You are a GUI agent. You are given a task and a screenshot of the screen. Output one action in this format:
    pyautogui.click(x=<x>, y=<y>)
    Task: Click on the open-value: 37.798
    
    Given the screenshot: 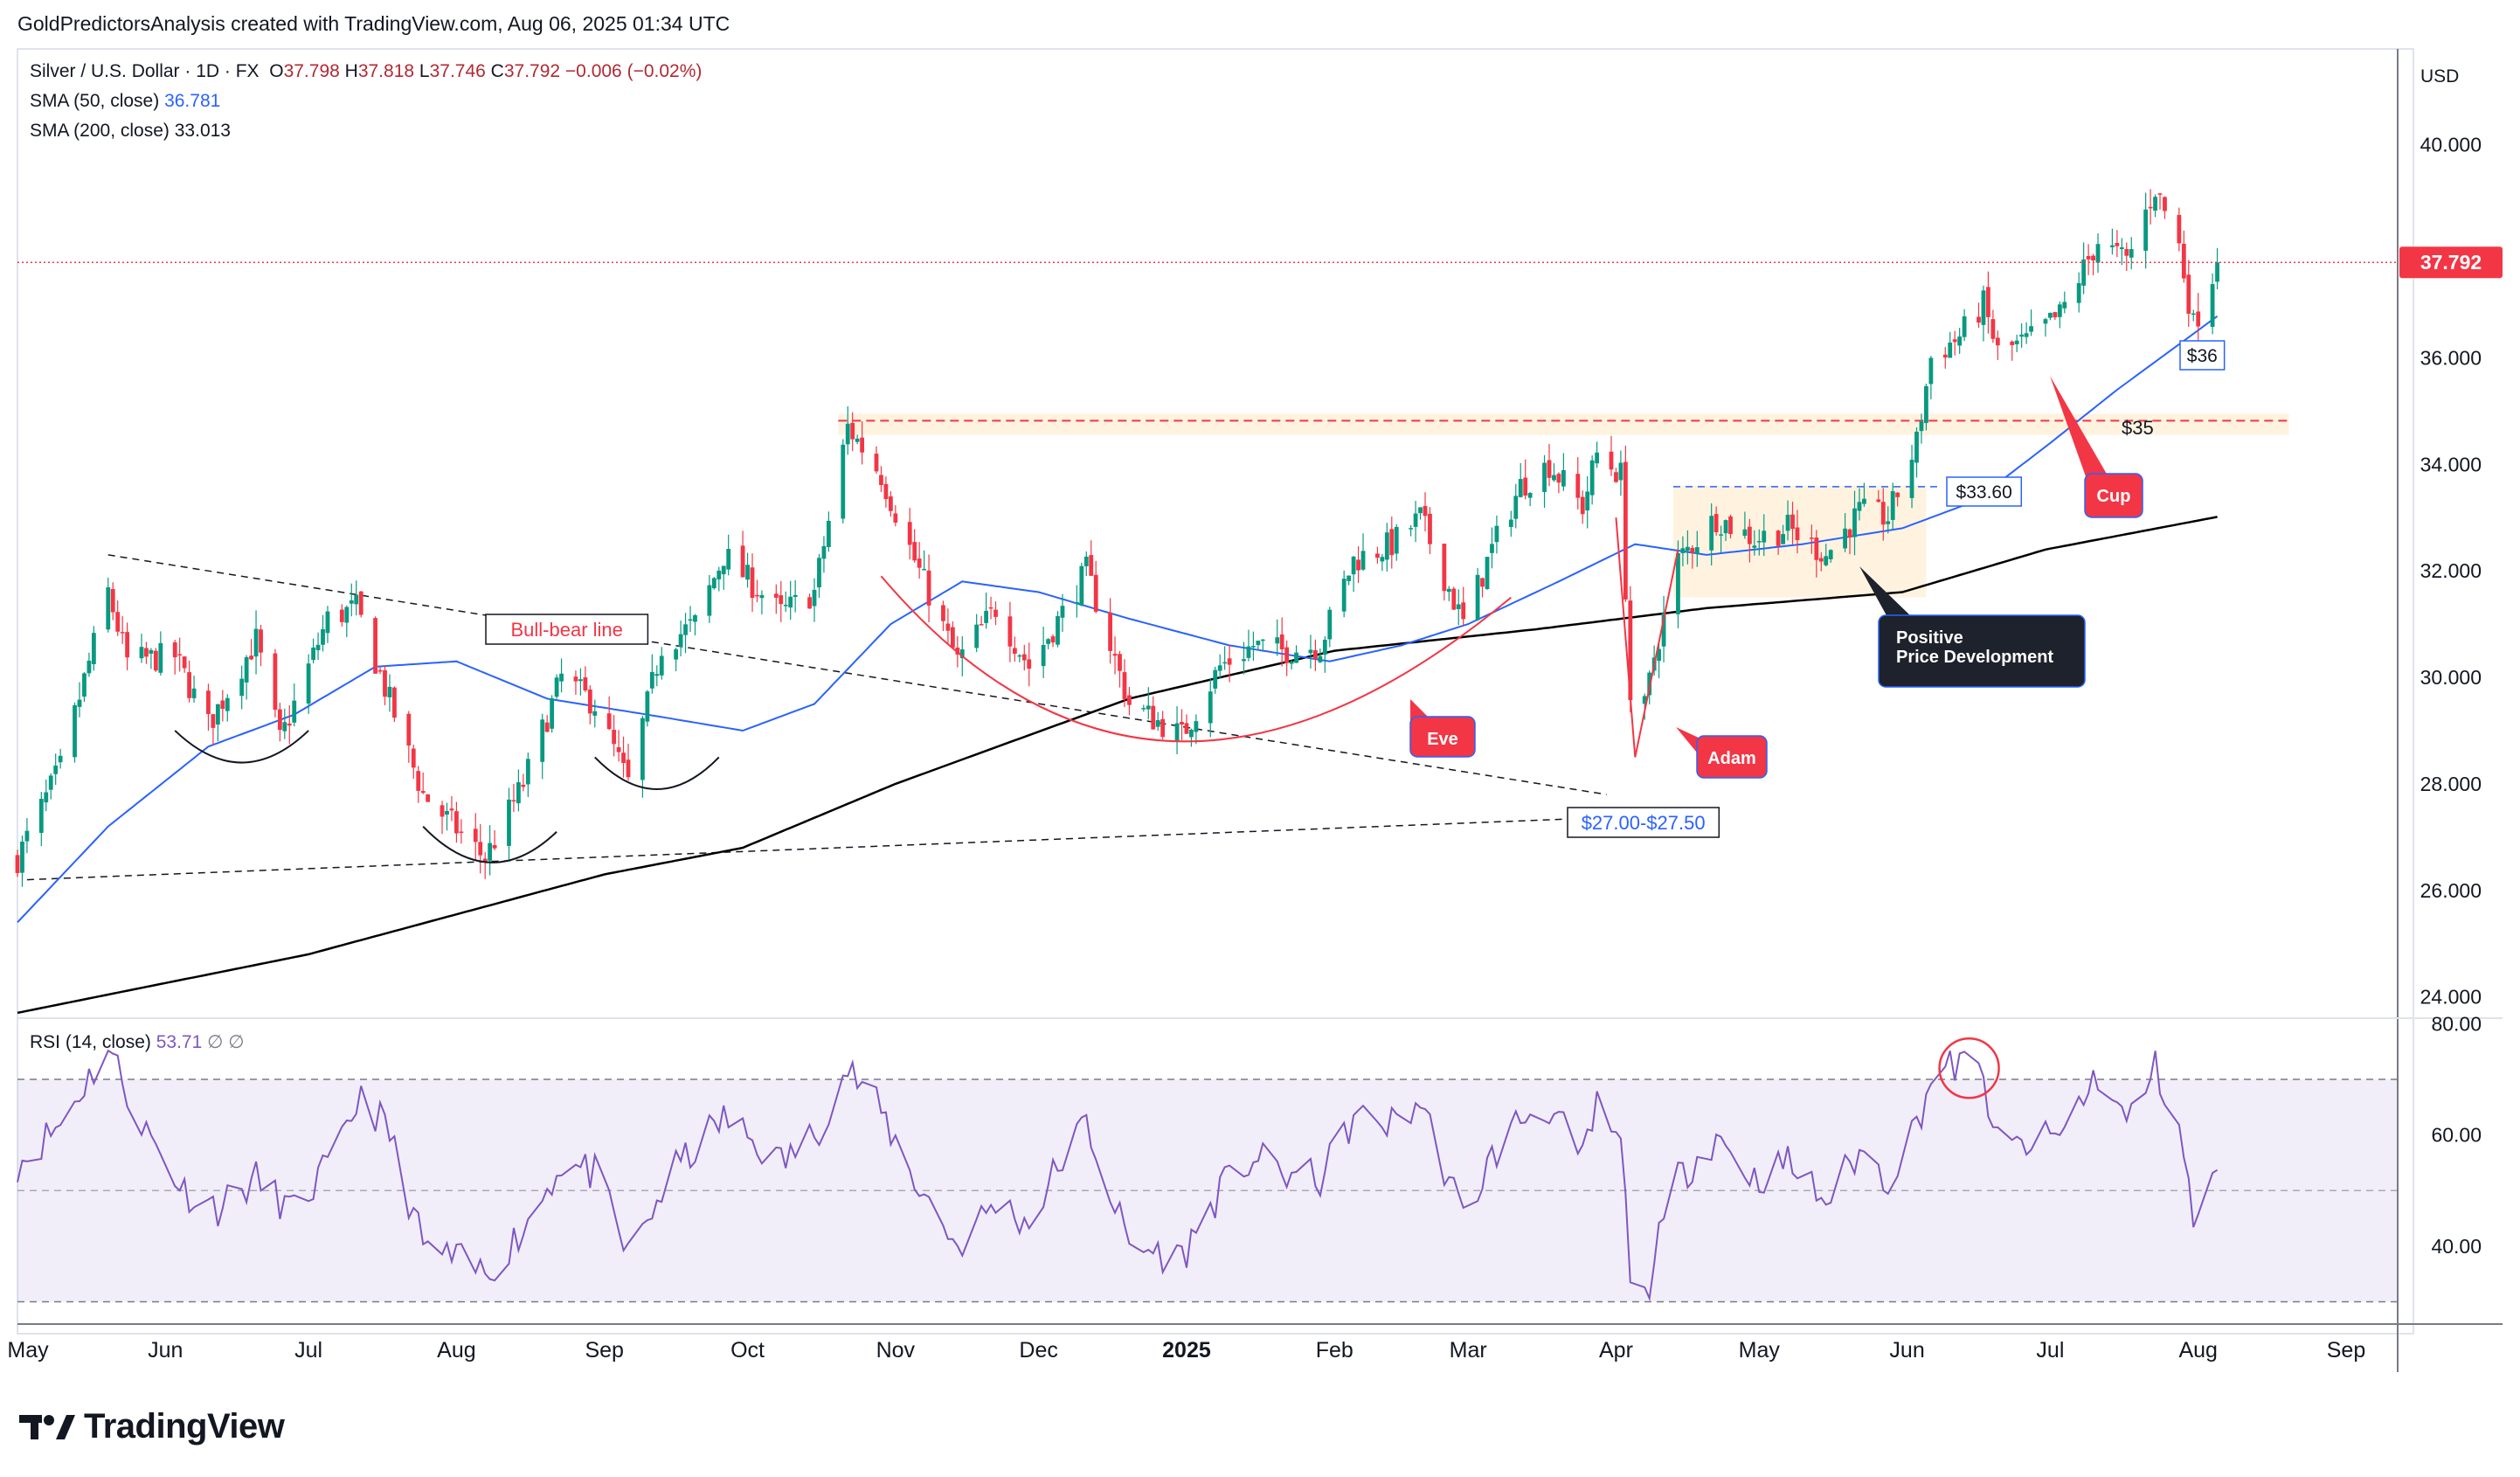 What is the action you would take?
    pyautogui.click(x=311, y=71)
    